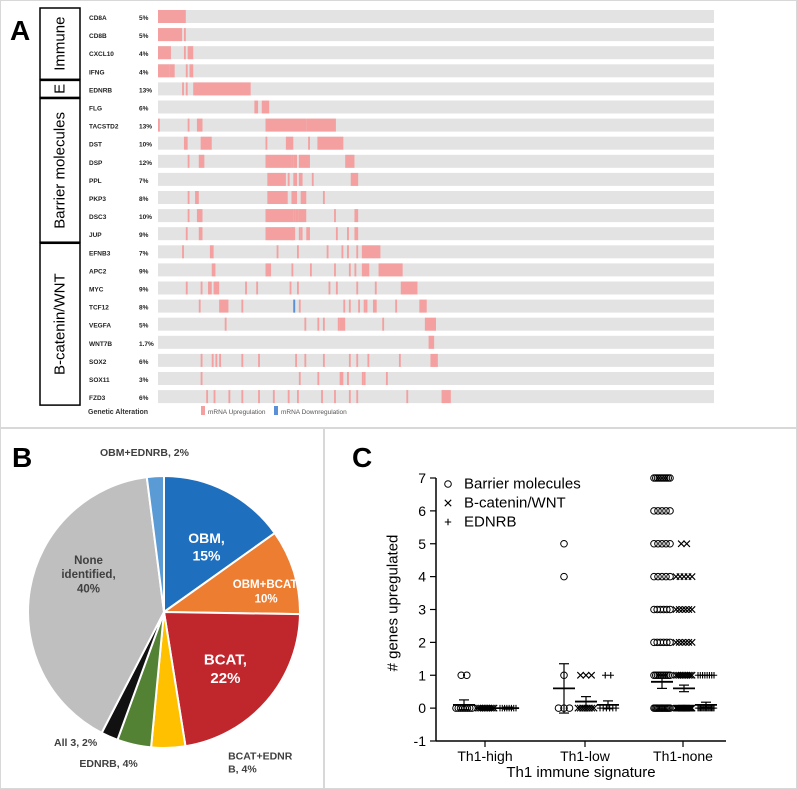 This screenshot has width=797, height=789. Describe the element at coordinates (76, 743) in the screenshot. I see `pie-slice-label: All 3, 2%` at that location.